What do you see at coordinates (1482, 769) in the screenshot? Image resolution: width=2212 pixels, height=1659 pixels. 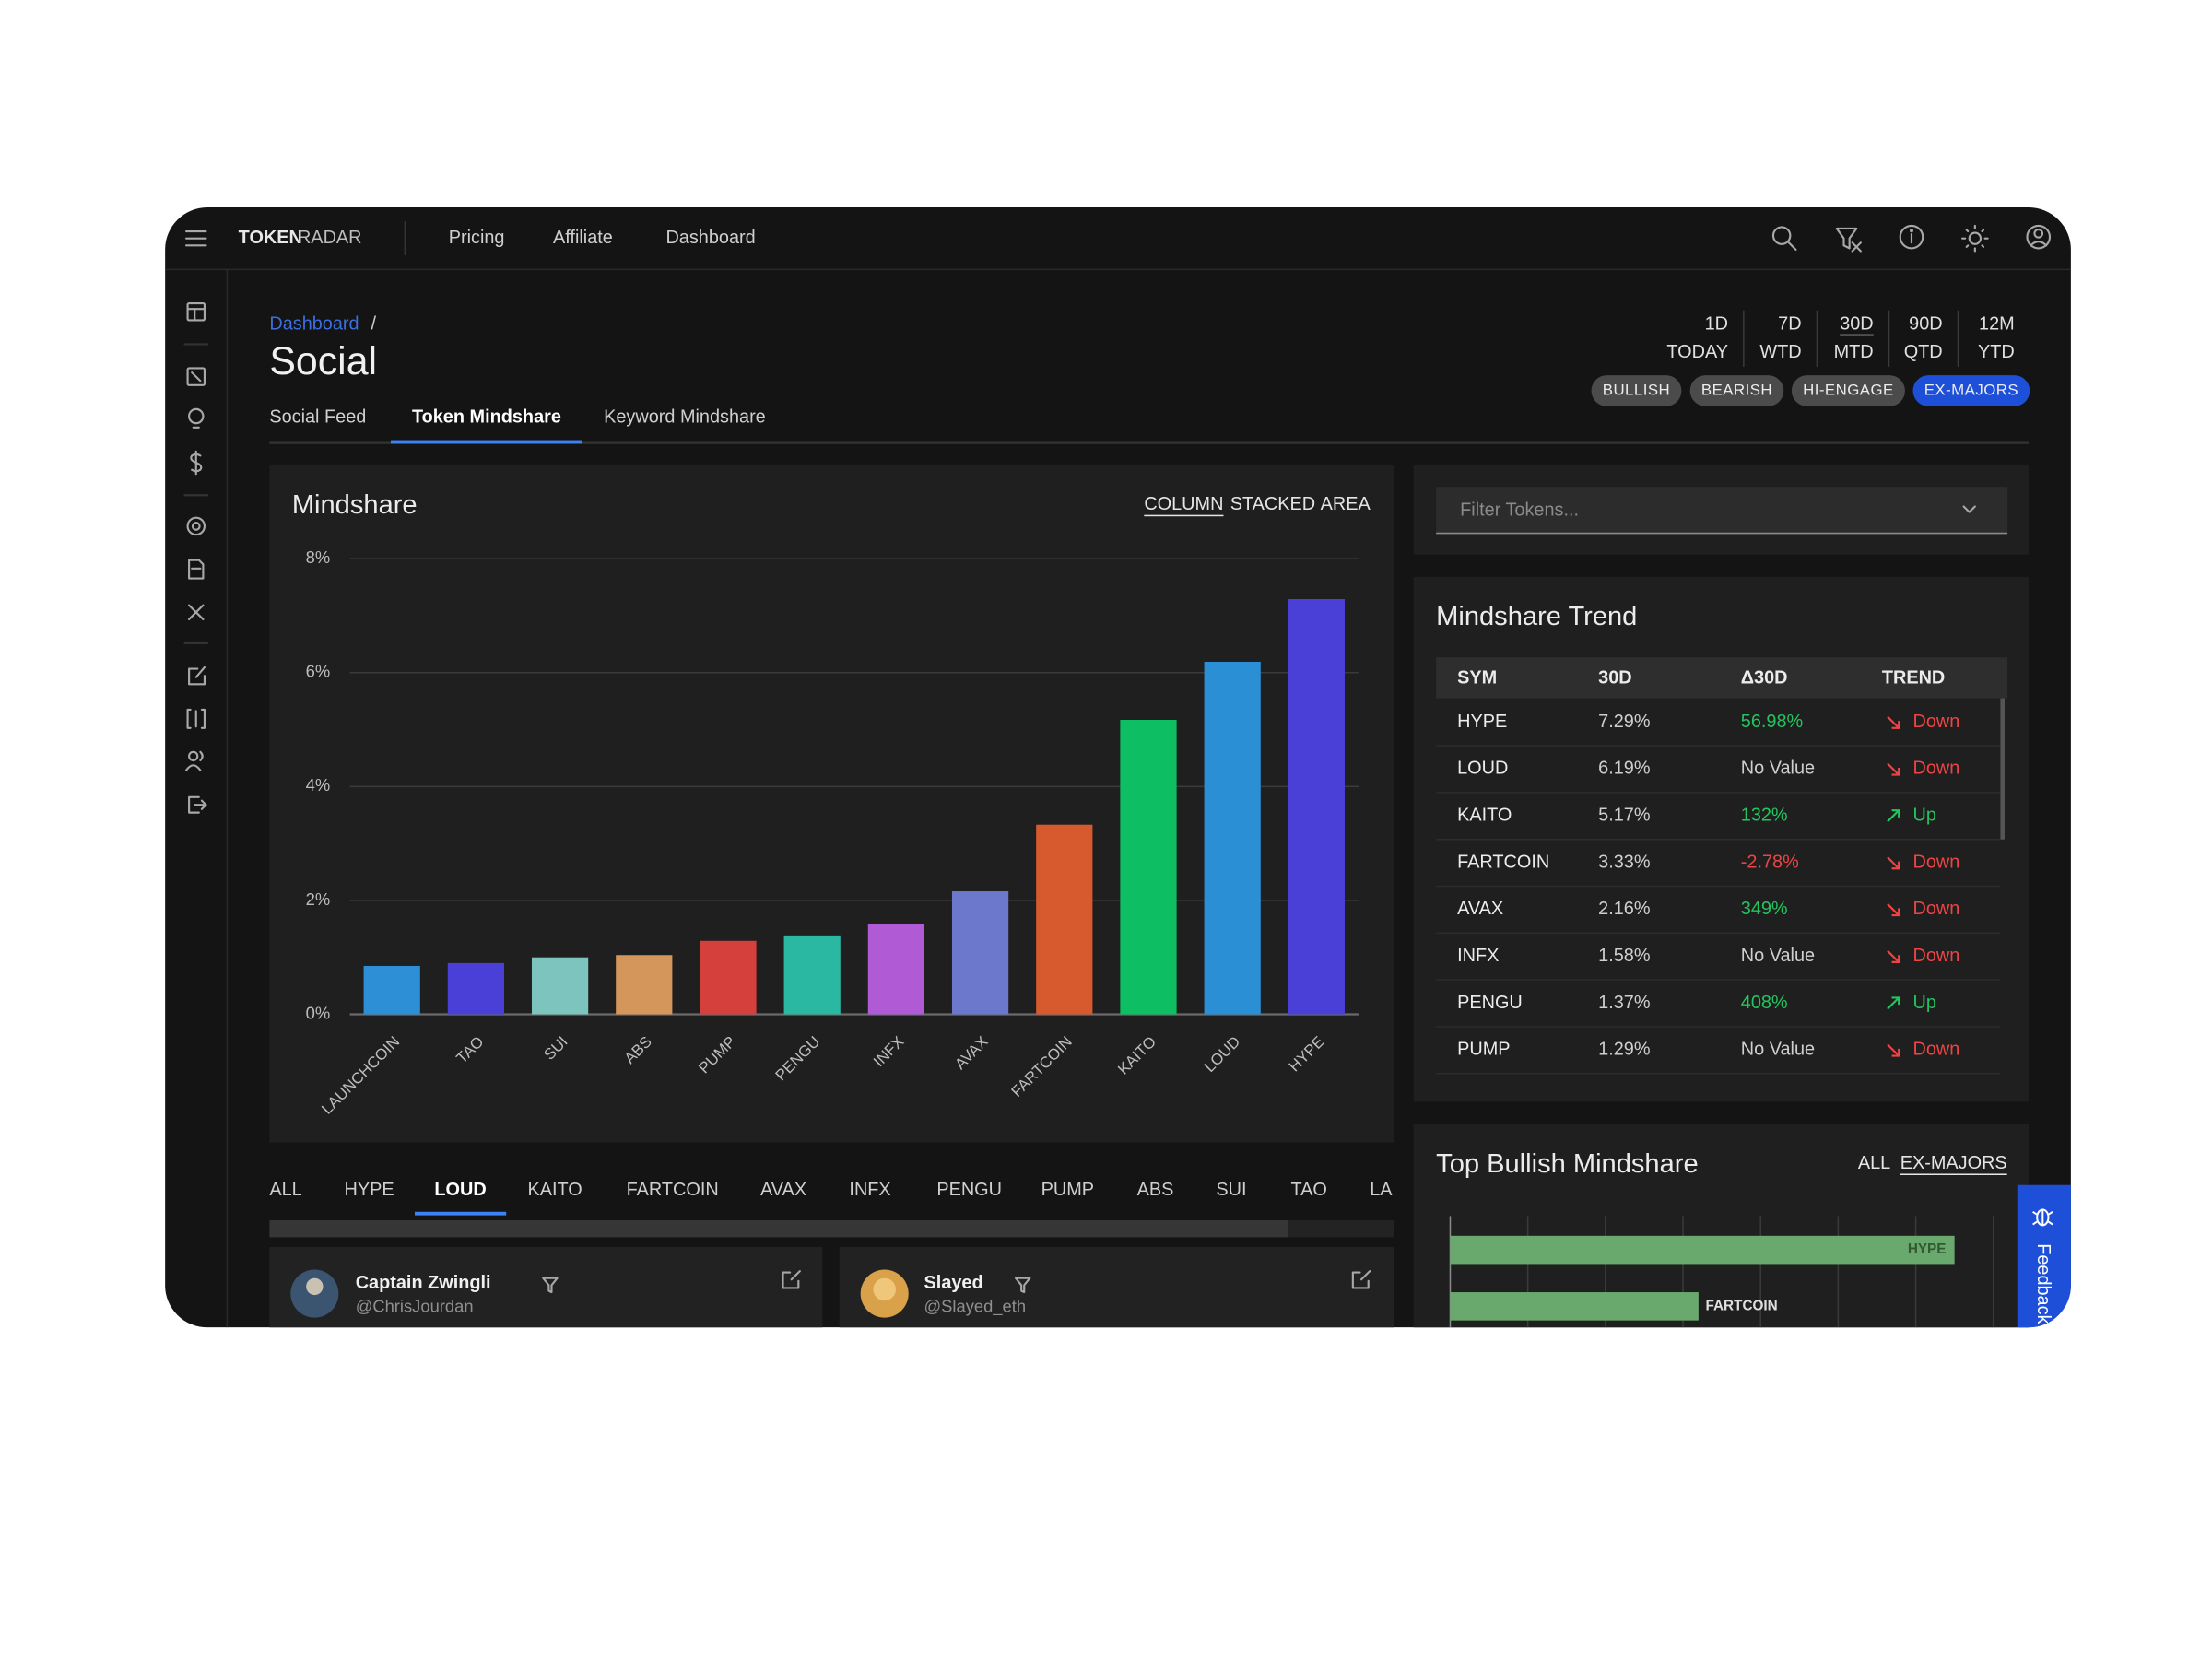 I see `cell-symbol: LOUD` at bounding box center [1482, 769].